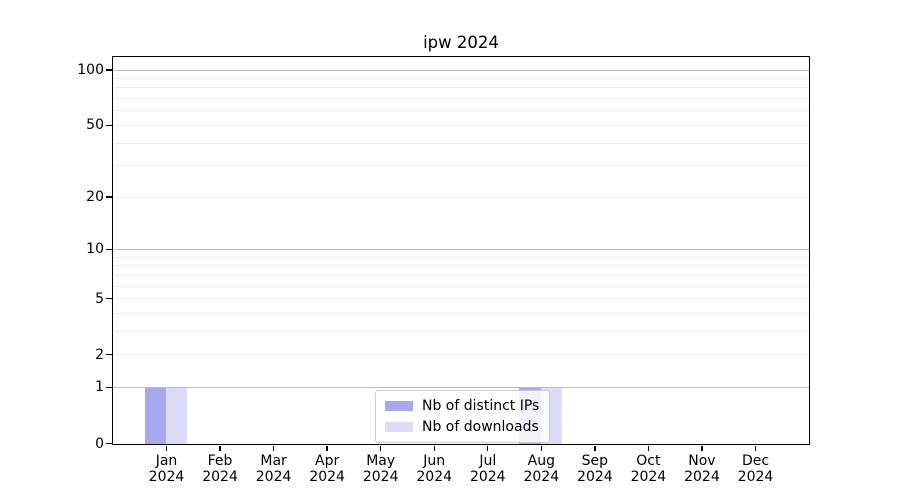 The height and width of the screenshot is (500, 900). Describe the element at coordinates (95, 197) in the screenshot. I see `y-tick-label: 20` at that location.